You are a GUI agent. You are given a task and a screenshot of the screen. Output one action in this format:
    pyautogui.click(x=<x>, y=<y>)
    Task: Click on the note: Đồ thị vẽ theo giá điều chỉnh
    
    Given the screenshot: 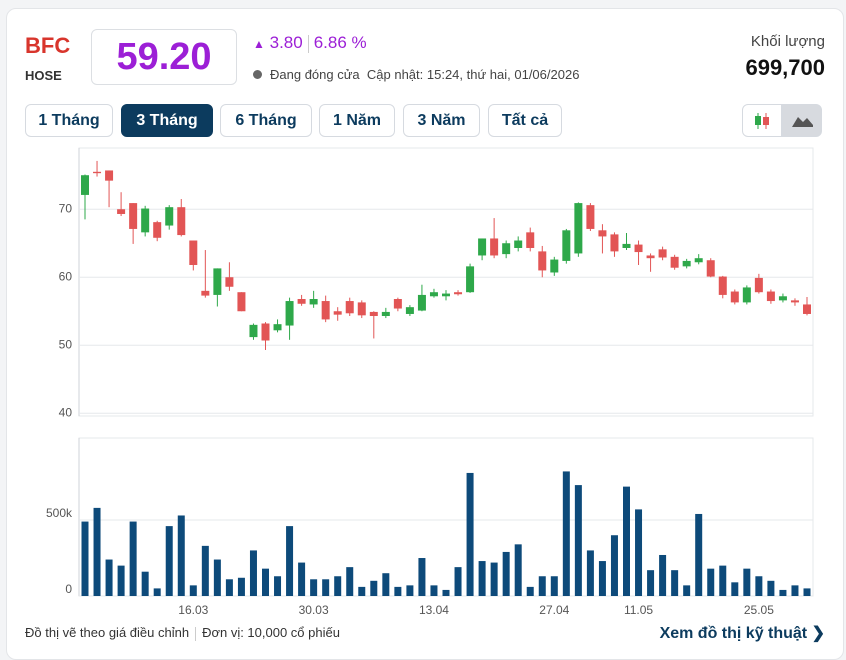 What is the action you would take?
    pyautogui.click(x=107, y=632)
    